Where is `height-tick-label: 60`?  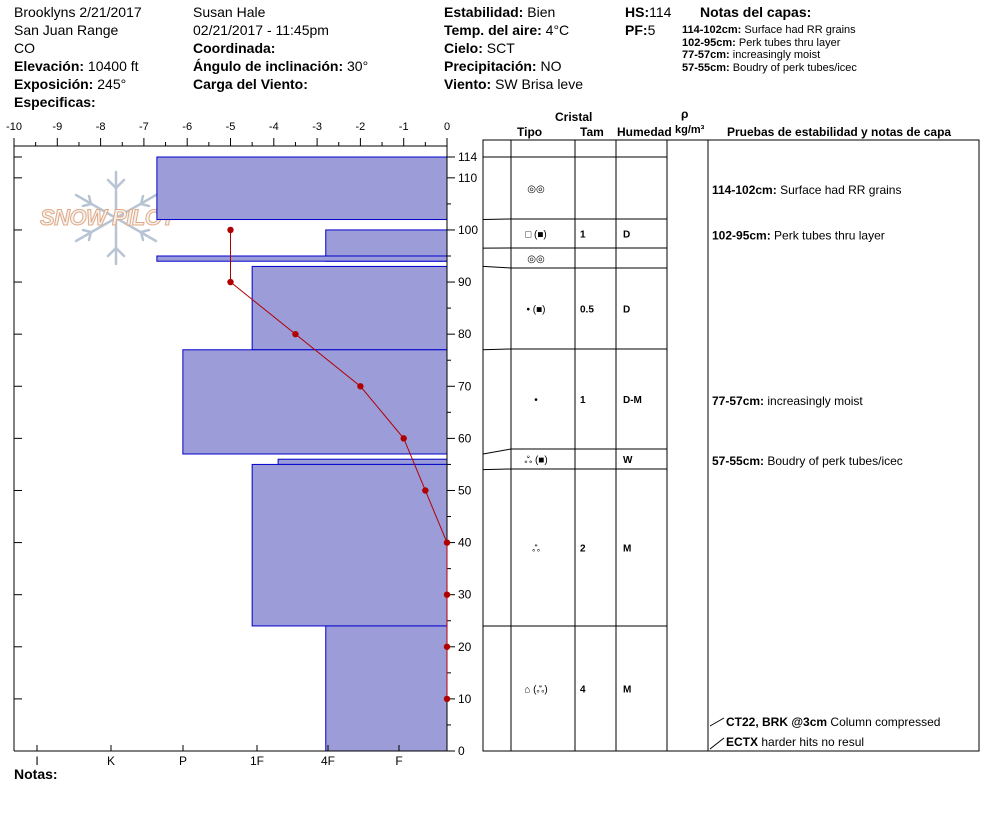 height-tick-label: 60 is located at coordinates (465, 438).